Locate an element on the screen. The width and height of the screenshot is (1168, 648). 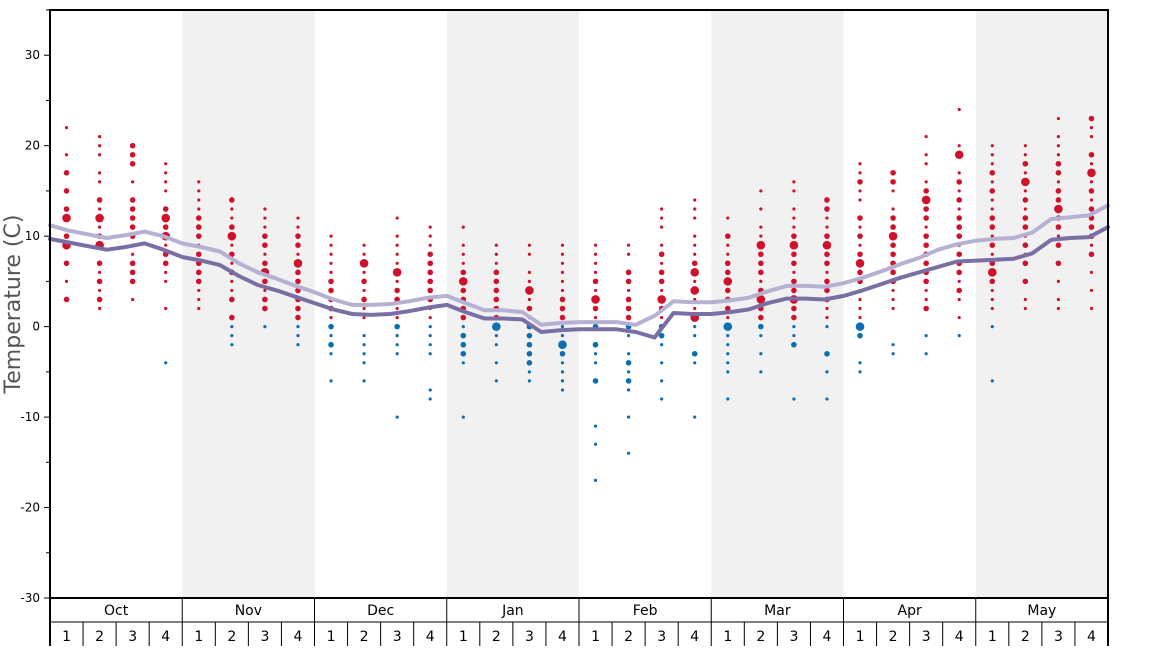
y-tick-label: 0 is located at coordinates (36, 327).